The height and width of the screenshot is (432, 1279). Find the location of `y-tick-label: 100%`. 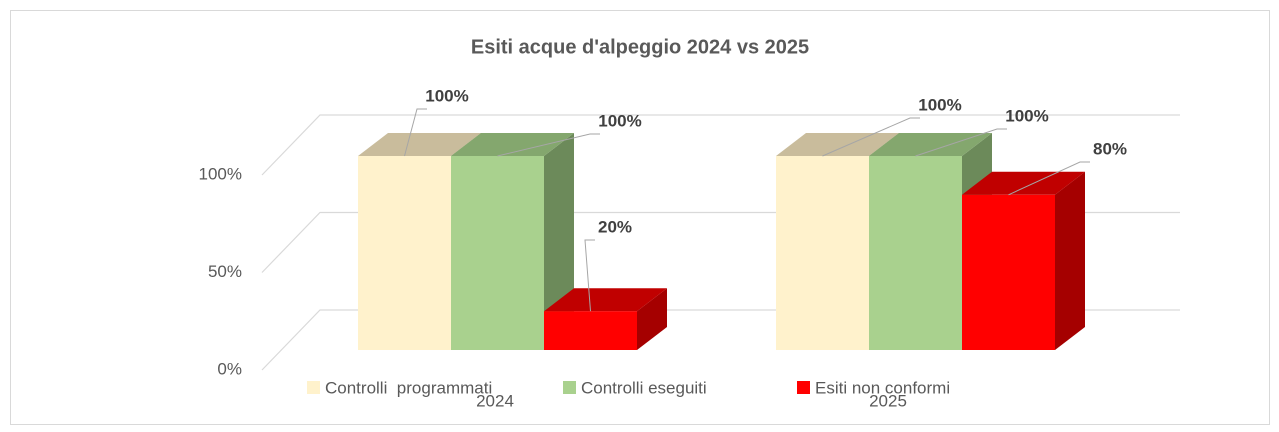

y-tick-label: 100% is located at coordinates (220, 173).